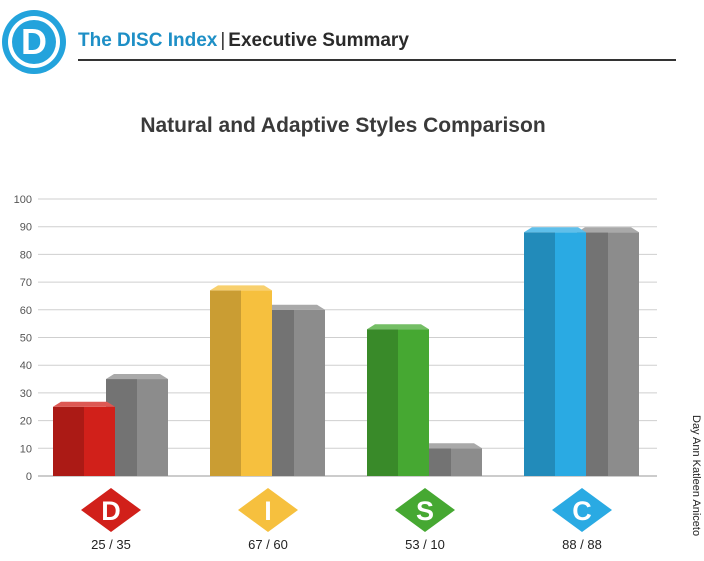  I want to click on y-tick-label: 60, so click(26, 311).